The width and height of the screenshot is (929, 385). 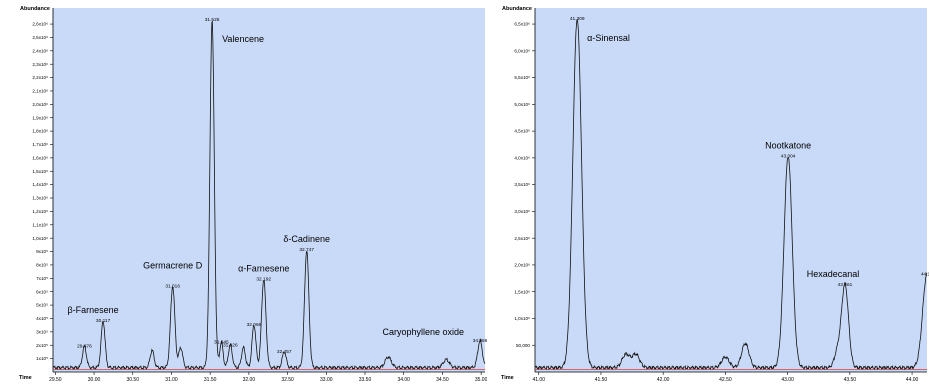 I want to click on left-y-tick-label: 7x10⁵, so click(x=42, y=278).